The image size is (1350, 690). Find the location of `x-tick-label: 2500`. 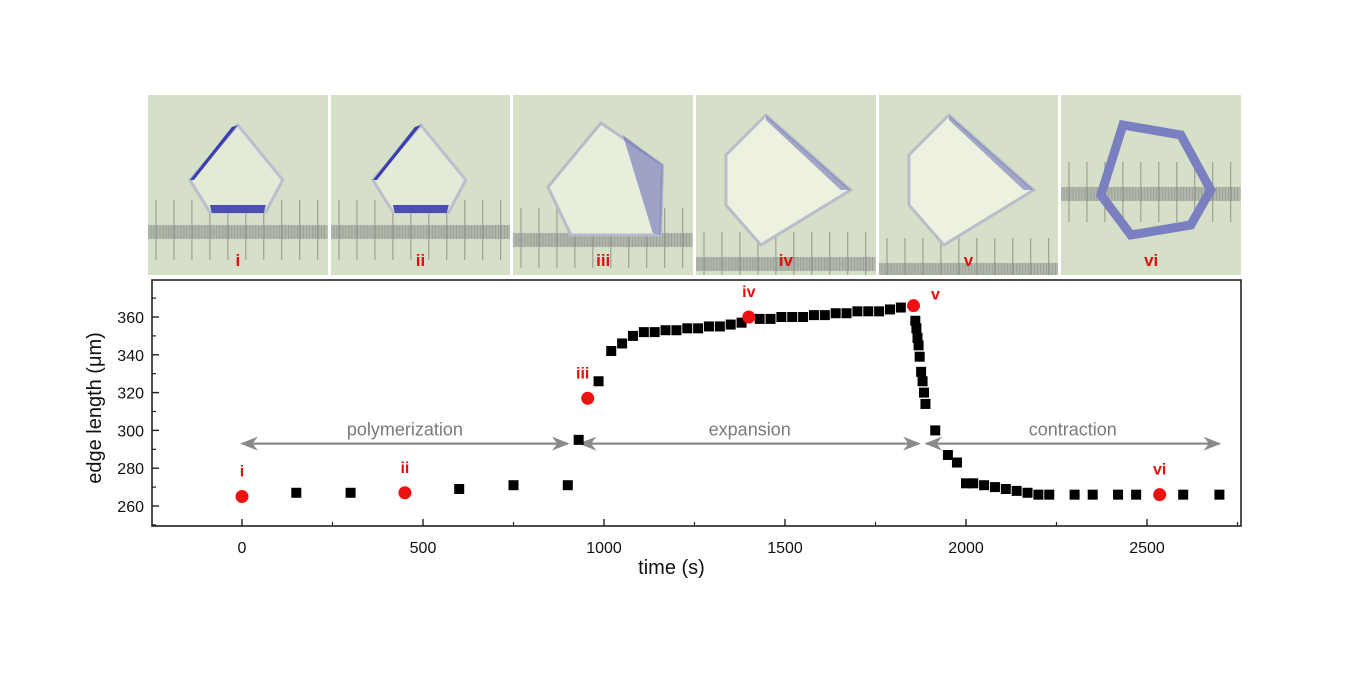

x-tick-label: 2500 is located at coordinates (1147, 548).